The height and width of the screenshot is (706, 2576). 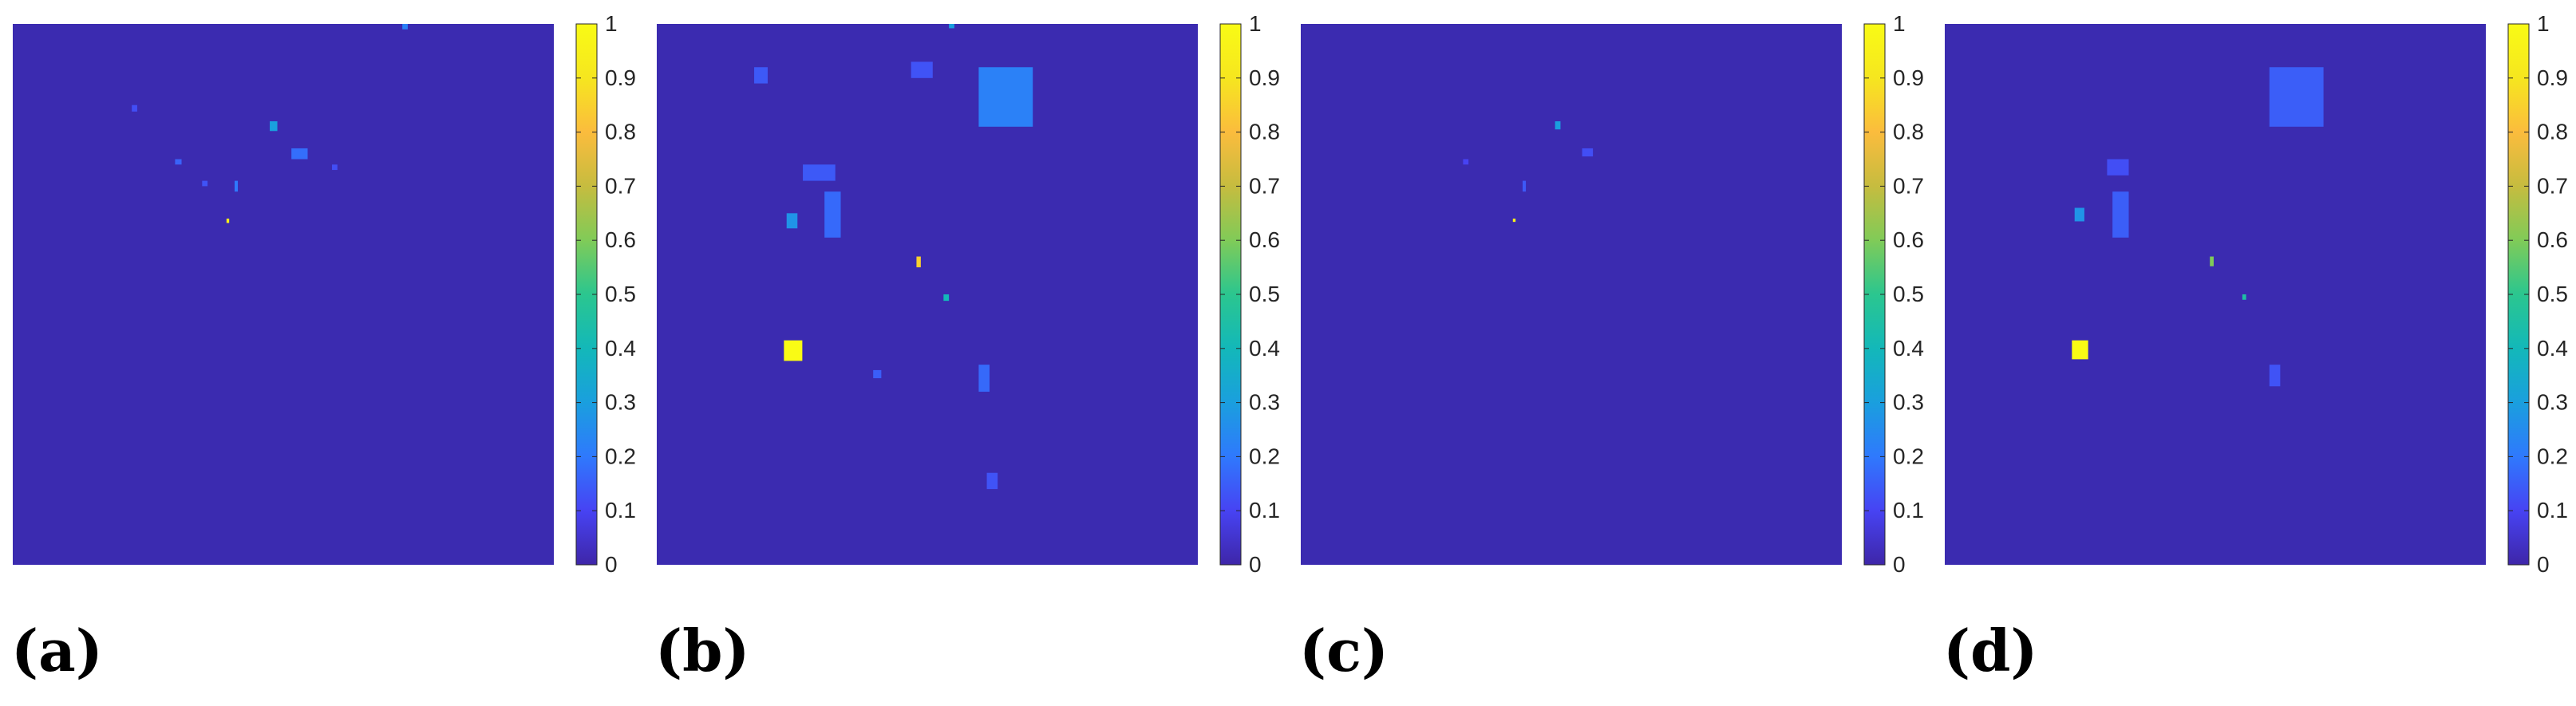 I want to click on panel-label-c: (c), so click(x=1344, y=650).